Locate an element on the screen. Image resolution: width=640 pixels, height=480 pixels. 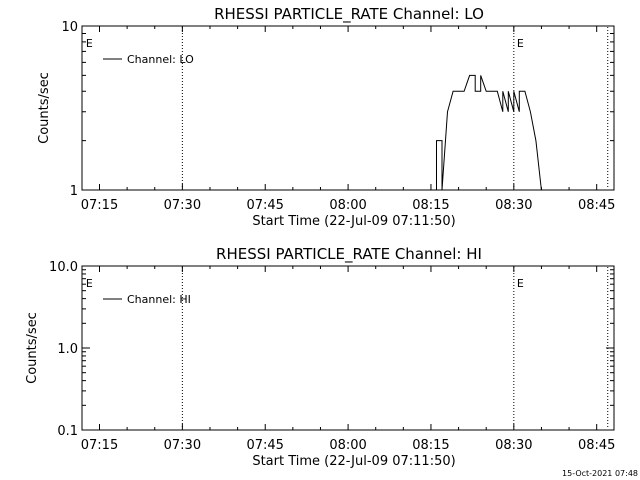
plot-timestamp: 15-Oct-2021 07:48 is located at coordinates (600, 473).